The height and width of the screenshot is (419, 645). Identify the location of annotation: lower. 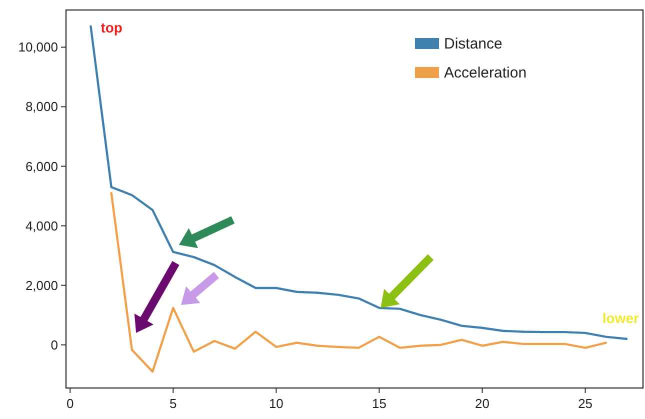
(621, 318).